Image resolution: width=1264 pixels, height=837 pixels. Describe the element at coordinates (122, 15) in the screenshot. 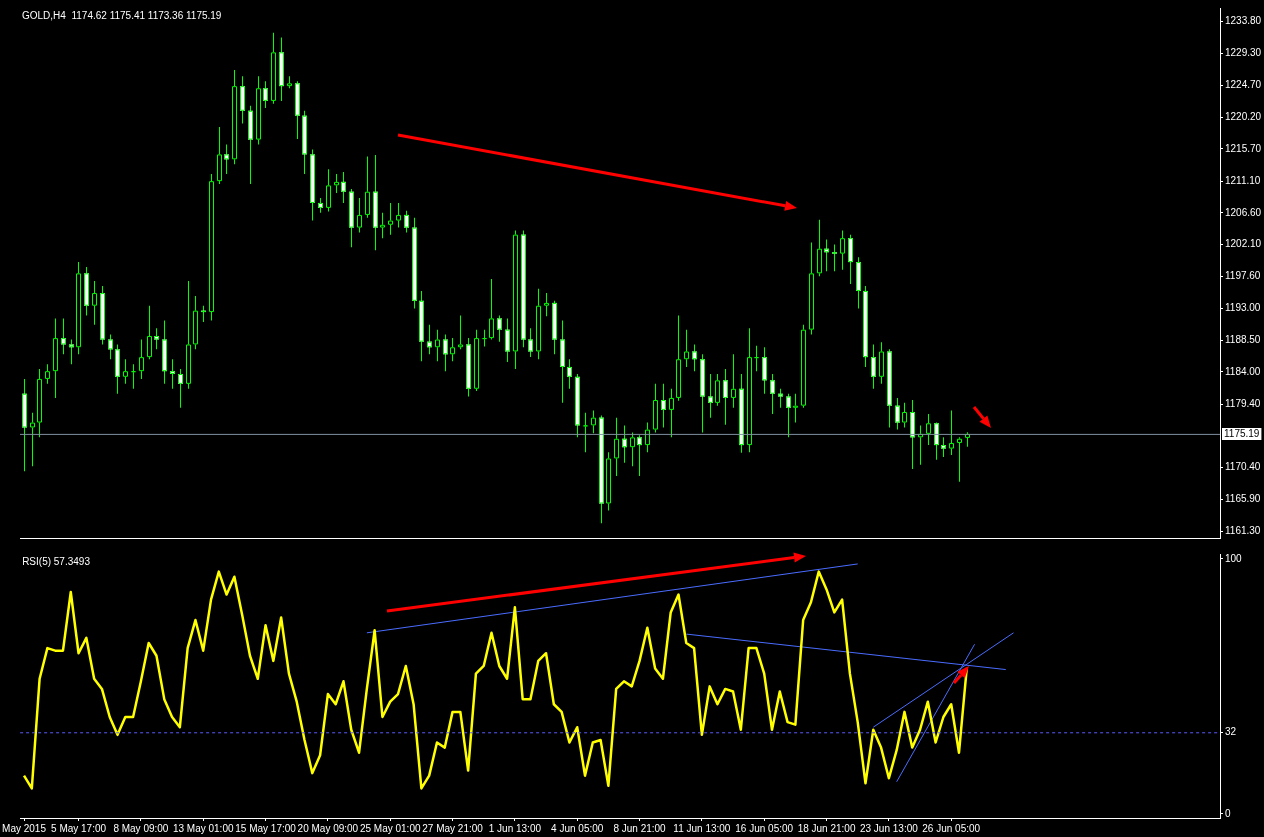

I see `chart-title: GOLD,H4 1174.62 1175.41 1173.36 1175.19` at that location.